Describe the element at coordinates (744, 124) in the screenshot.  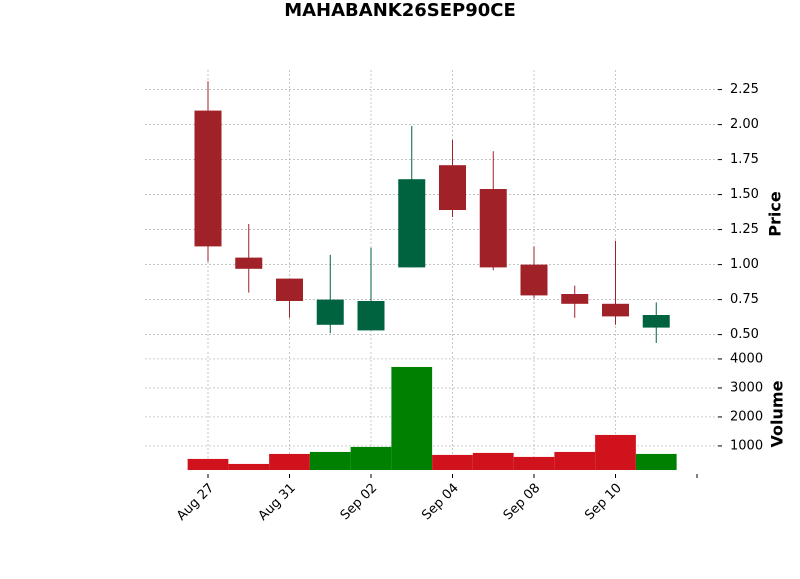
I see `y-tick-label: 2.00` at that location.